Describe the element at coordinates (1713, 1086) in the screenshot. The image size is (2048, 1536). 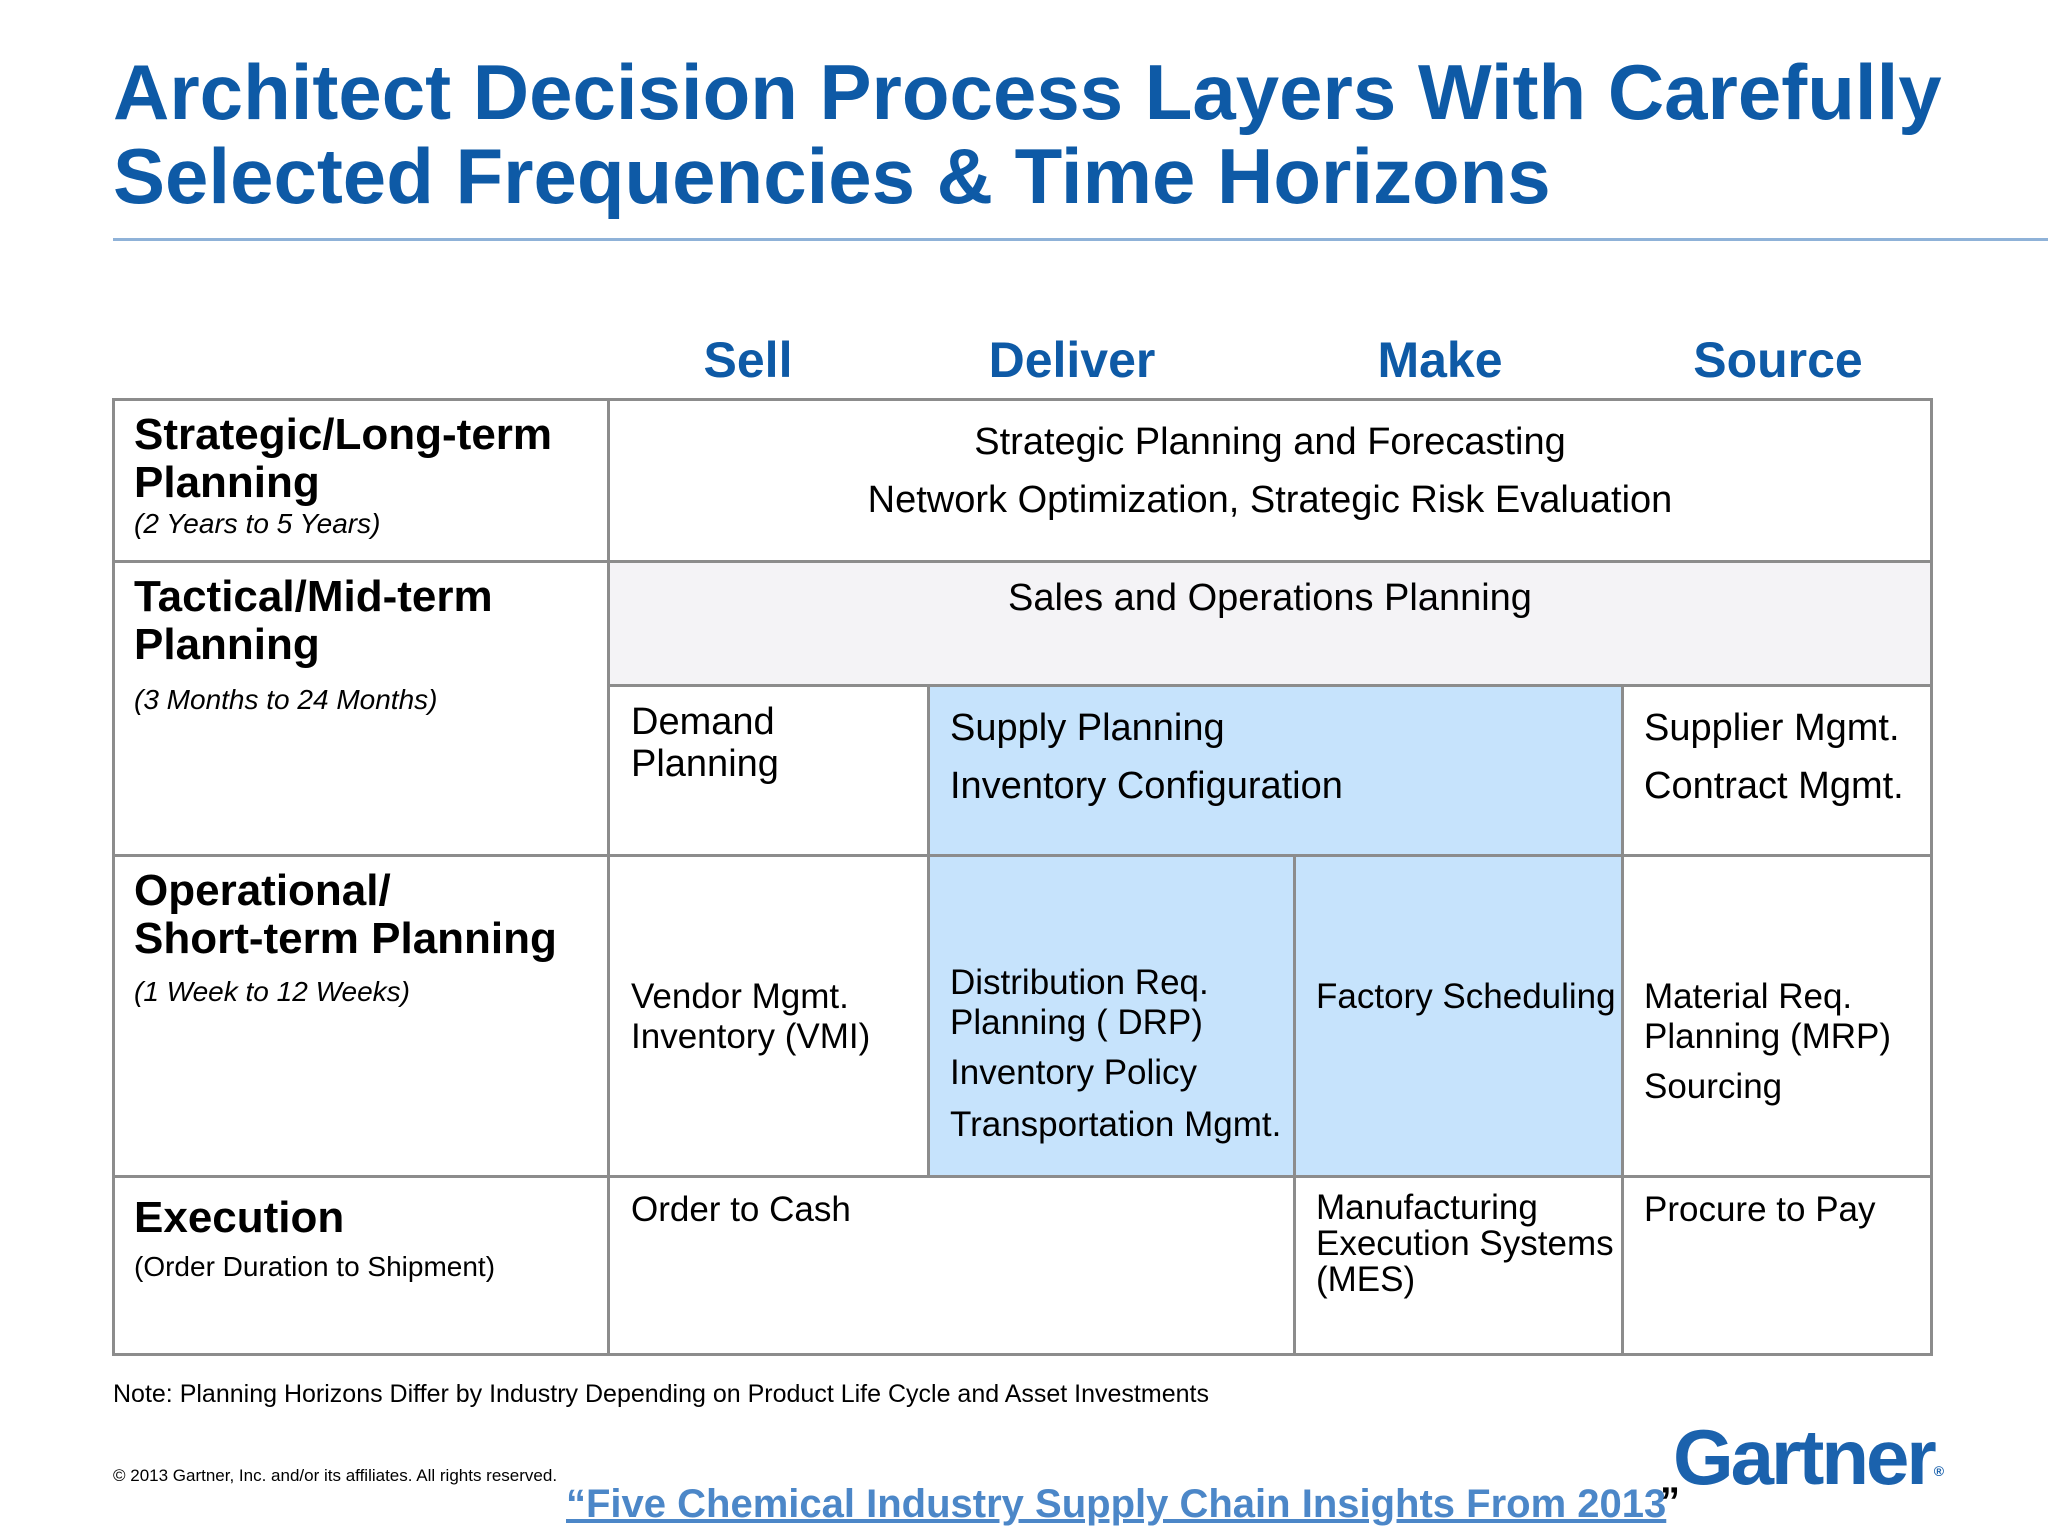
I see `cell-text-line-2: Sourcing` at that location.